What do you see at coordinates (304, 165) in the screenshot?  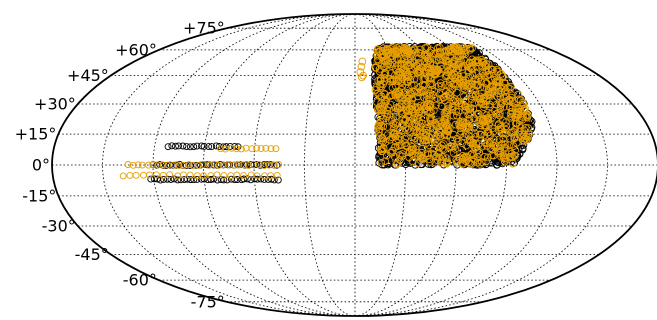 I see `meridian-line` at bounding box center [304, 165].